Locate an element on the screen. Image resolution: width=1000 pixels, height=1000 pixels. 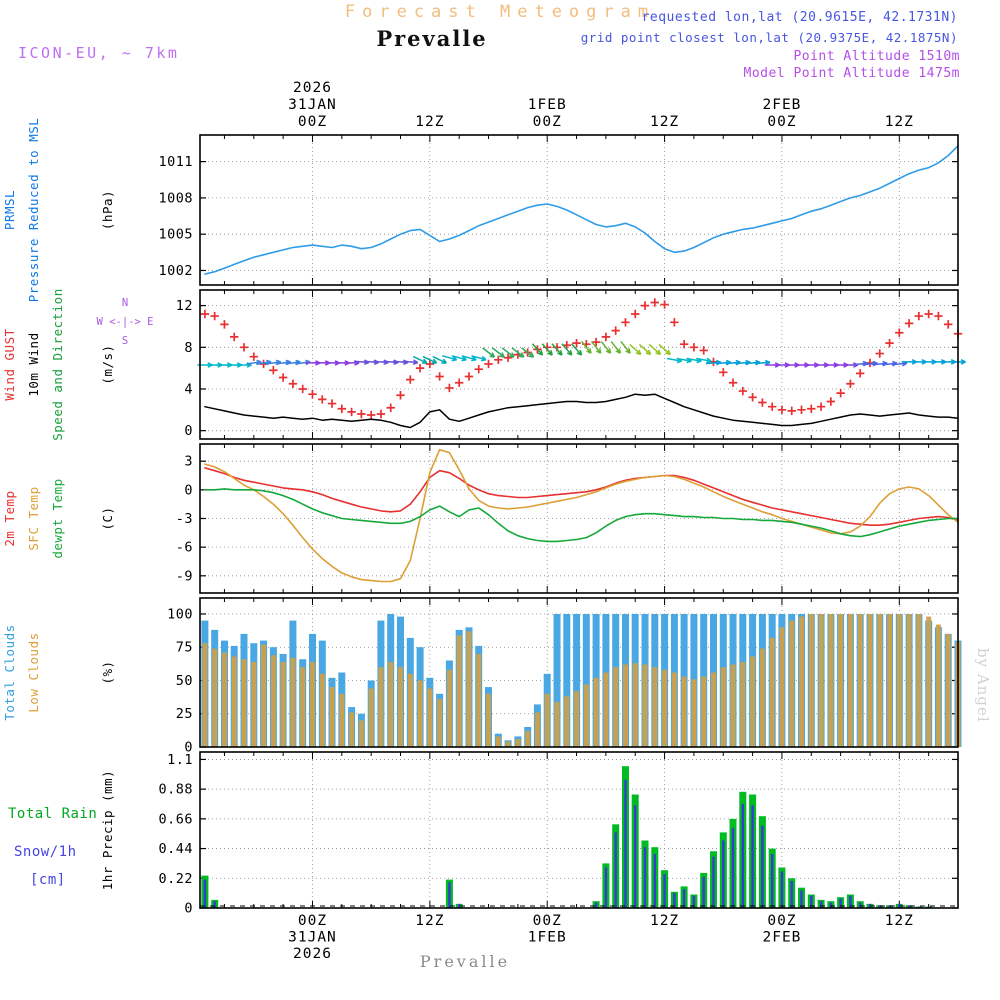
ylabel-(%): (%) is located at coordinates (107, 672).